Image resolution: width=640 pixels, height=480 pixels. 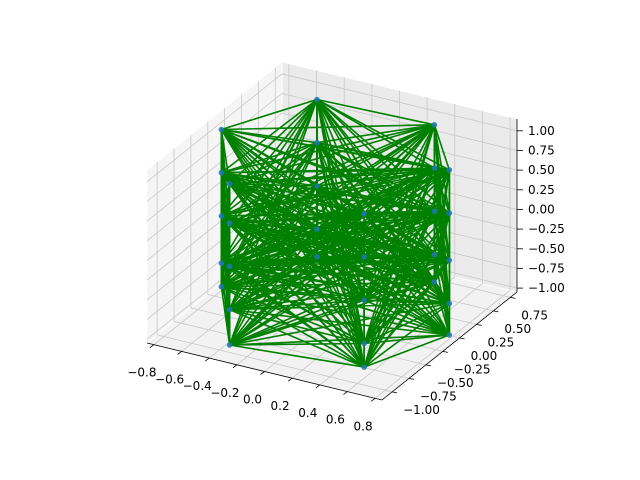 What do you see at coordinates (541, 131) in the screenshot?
I see `z-tick-label: 1.00` at bounding box center [541, 131].